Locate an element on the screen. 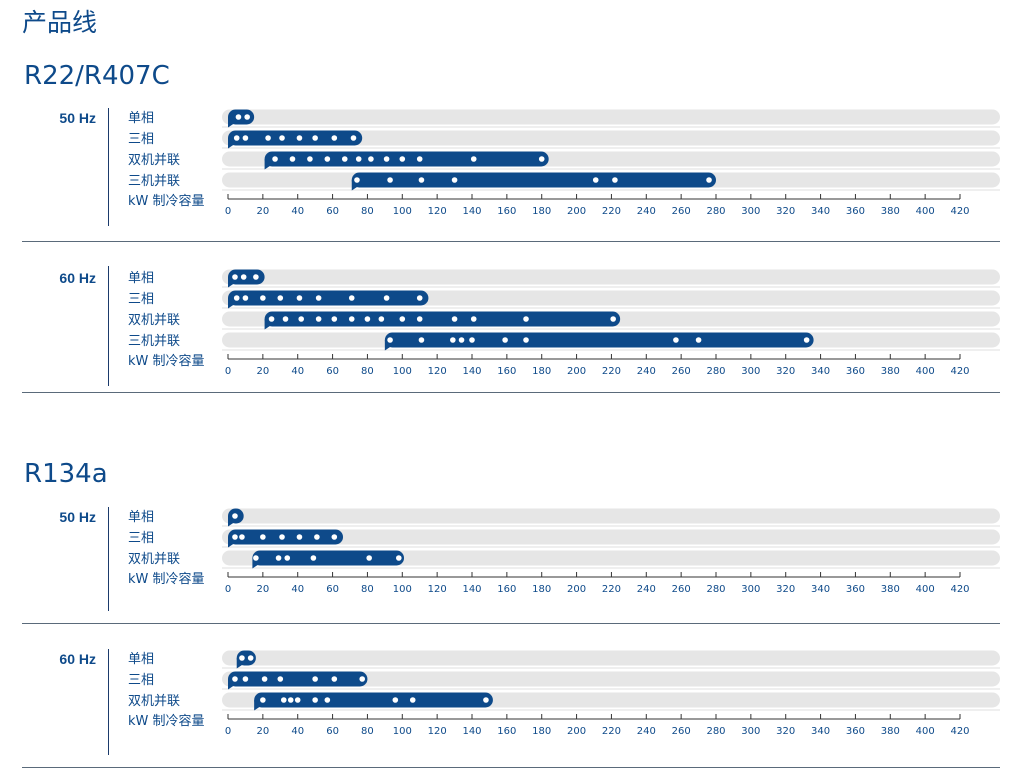 This screenshot has height=772, width=1018. row-label: 单相 is located at coordinates (141, 278).